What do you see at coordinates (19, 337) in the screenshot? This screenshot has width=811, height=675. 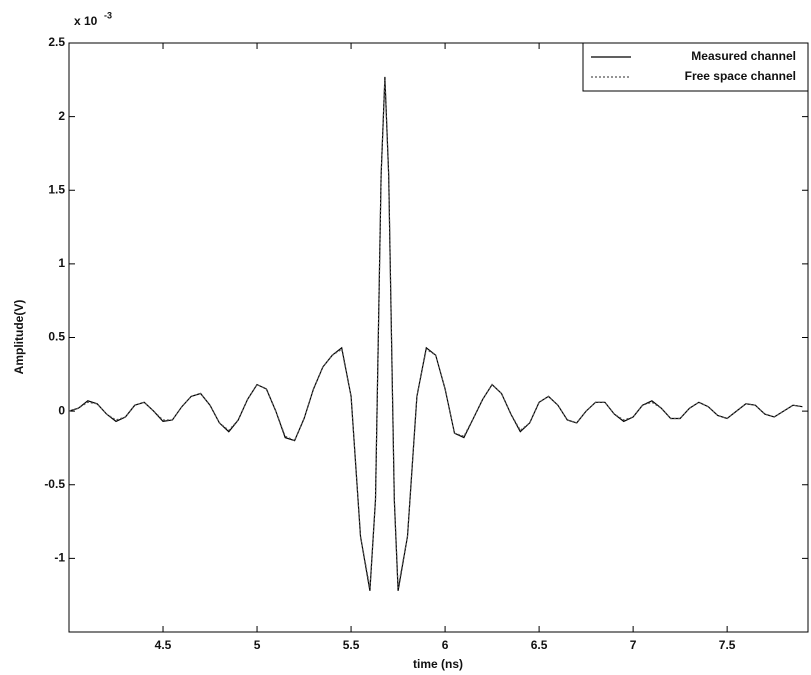 I see `y-axis-label: Amplitude(V)` at bounding box center [19, 337].